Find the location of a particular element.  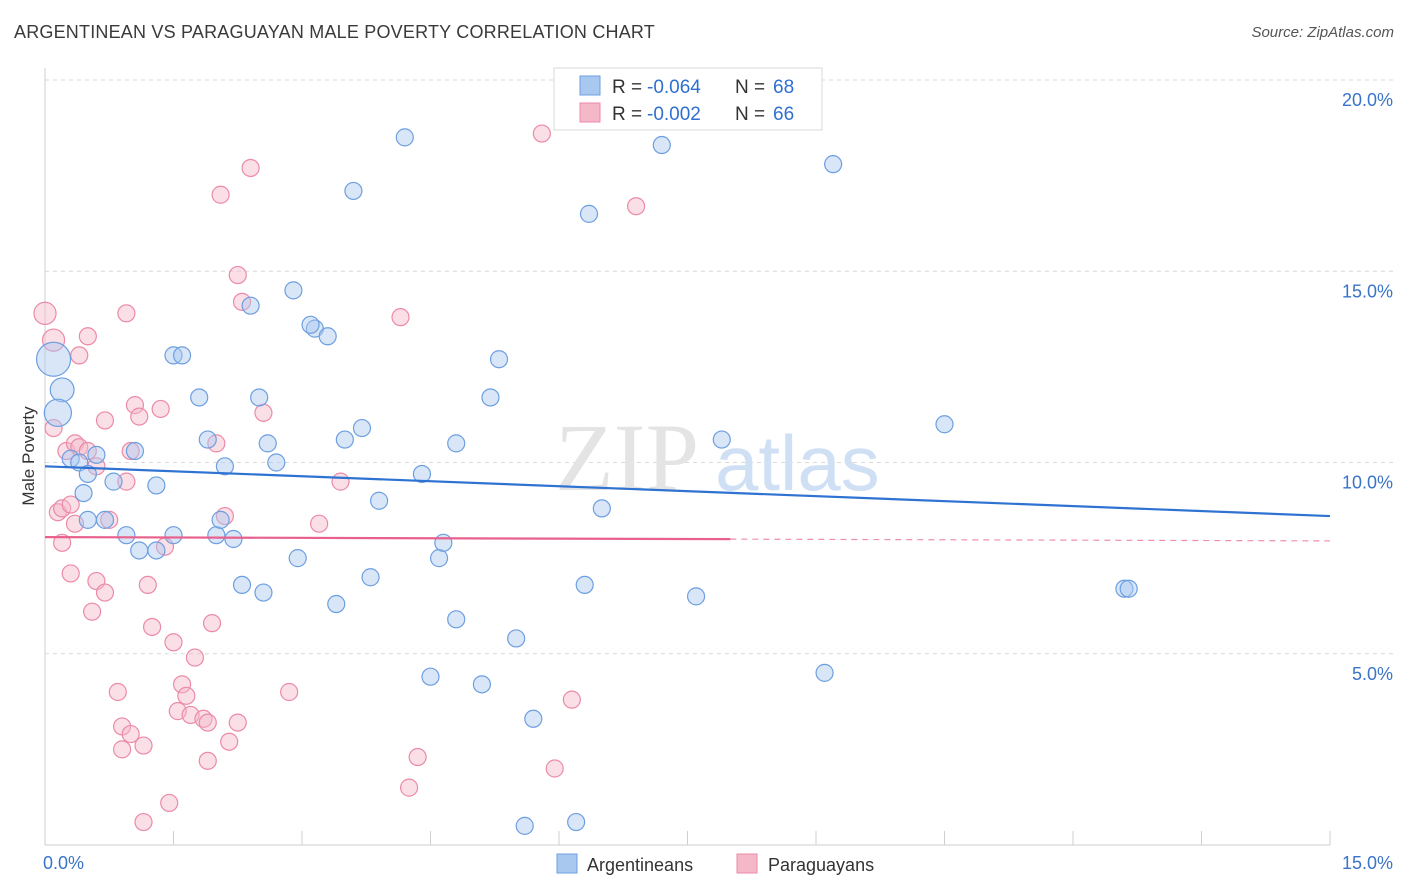

argentinean-trend-line is located at coordinates (687, 491).